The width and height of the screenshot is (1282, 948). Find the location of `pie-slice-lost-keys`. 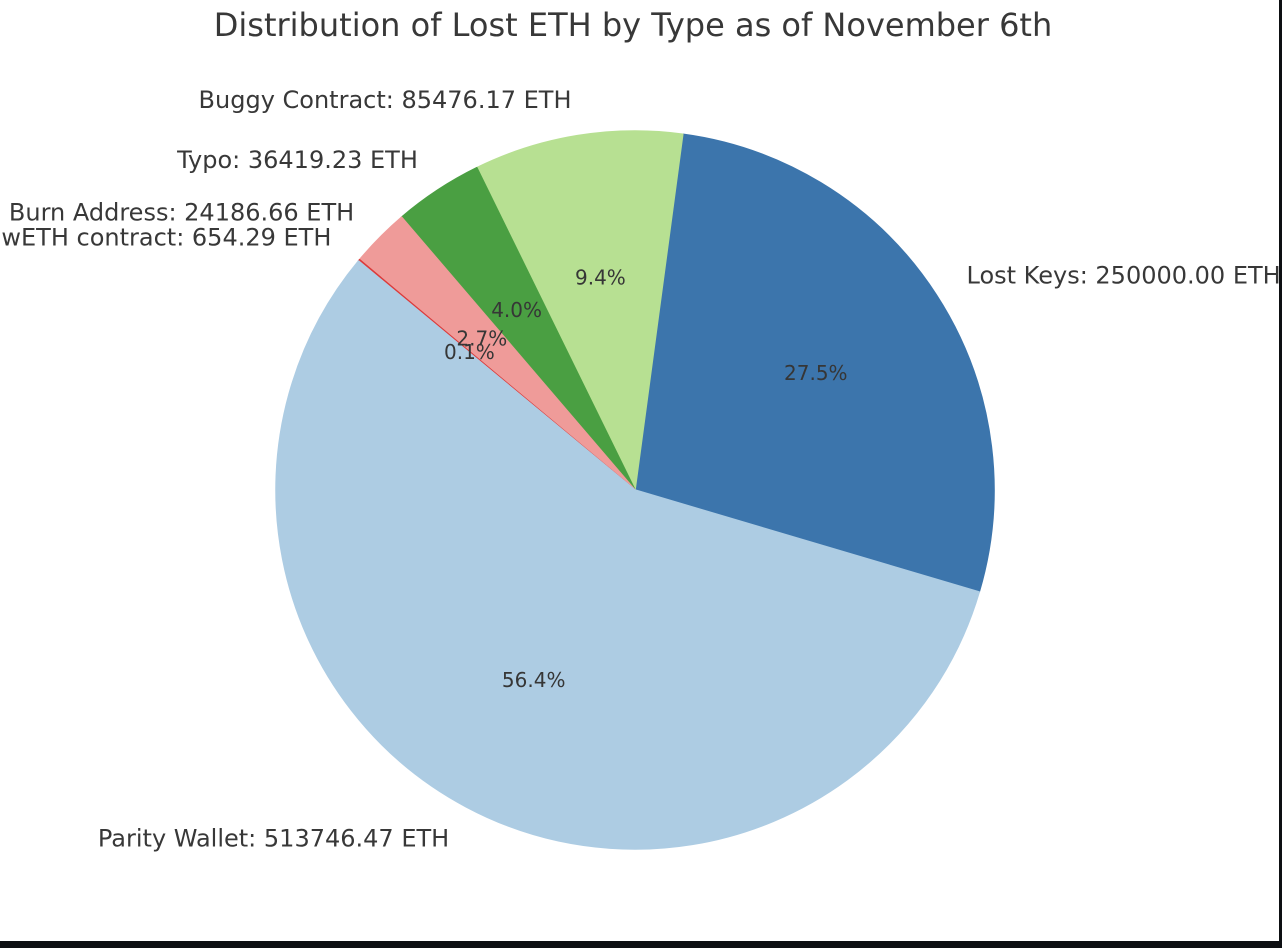

pie-slice-lost-keys is located at coordinates (814, 363).